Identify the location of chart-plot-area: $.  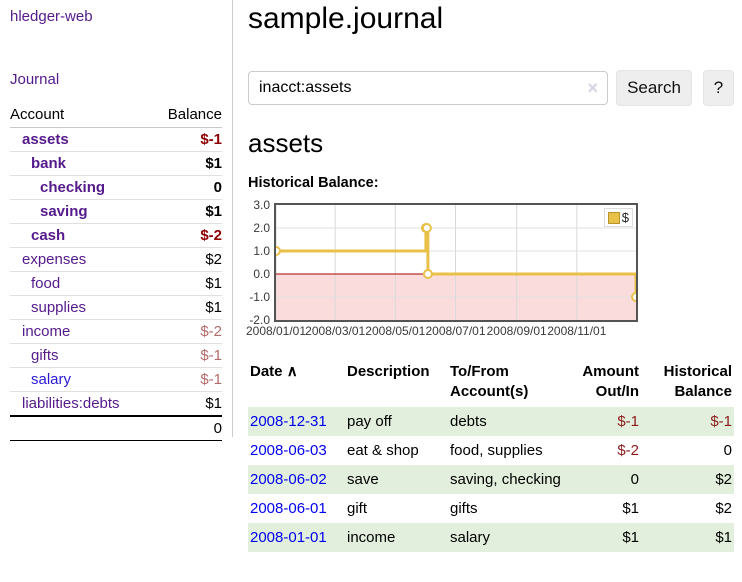
(456, 263).